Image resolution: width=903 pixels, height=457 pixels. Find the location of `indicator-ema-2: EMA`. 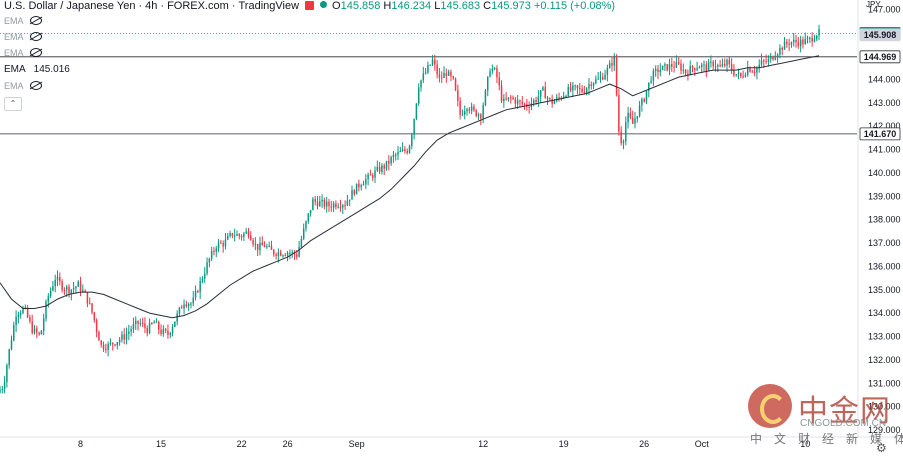

indicator-ema-2: EMA is located at coordinates (23, 37).